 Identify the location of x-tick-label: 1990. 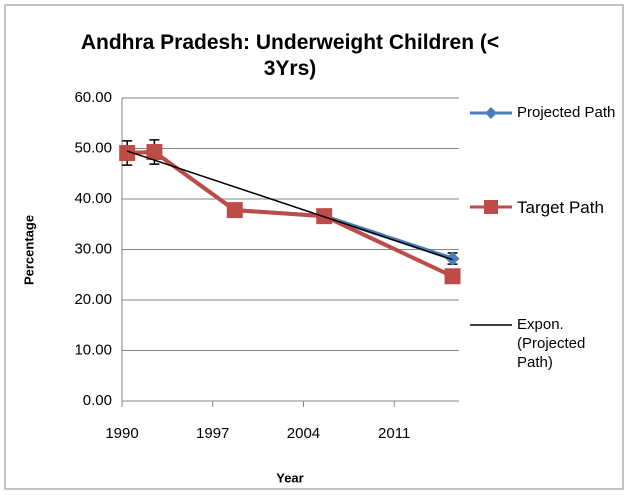
(121, 433).